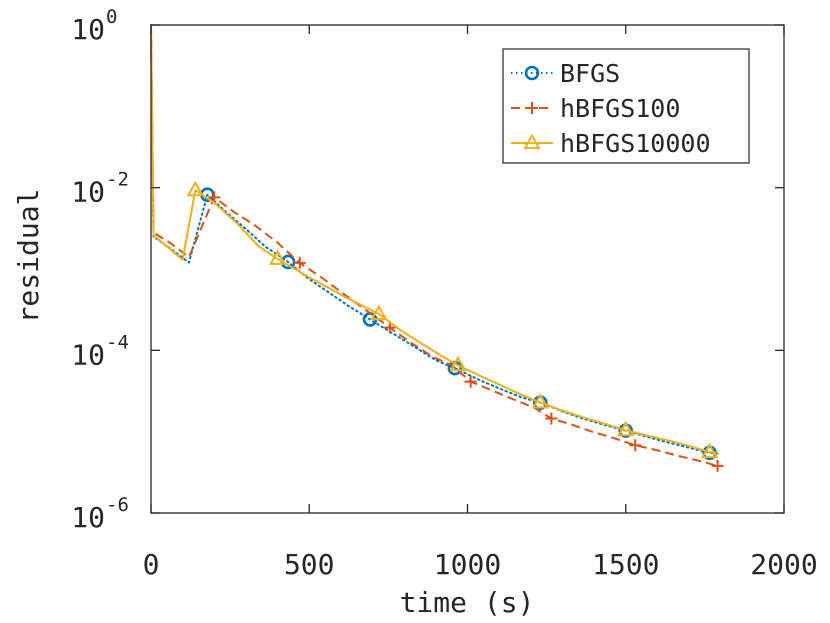  I want to click on legend-label: BFGS, so click(590, 73).